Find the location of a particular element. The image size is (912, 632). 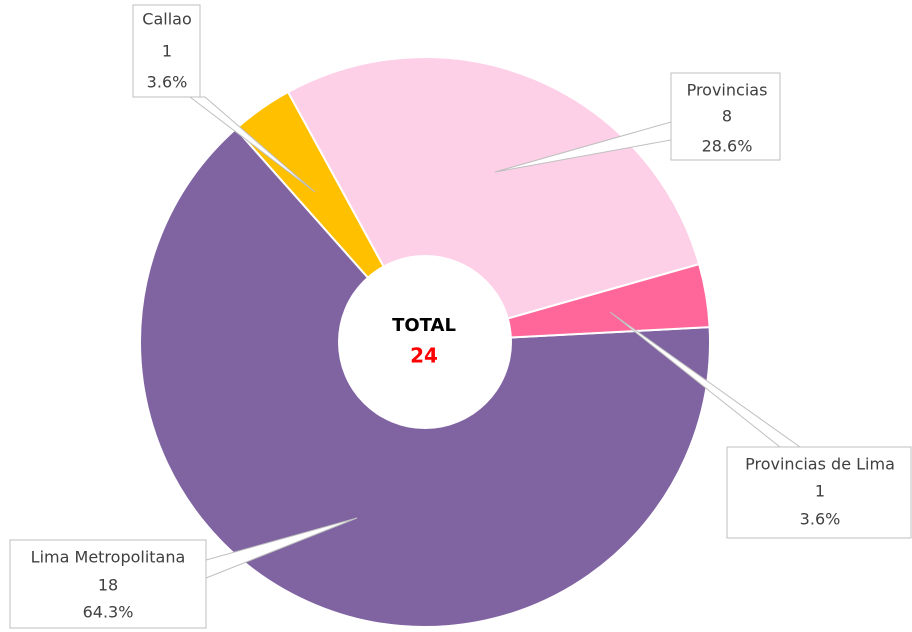

center-label: TOTAL is located at coordinates (424, 325).